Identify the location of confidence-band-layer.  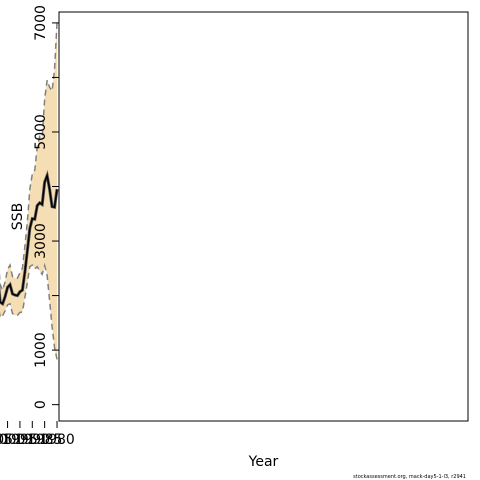
(29, 191).